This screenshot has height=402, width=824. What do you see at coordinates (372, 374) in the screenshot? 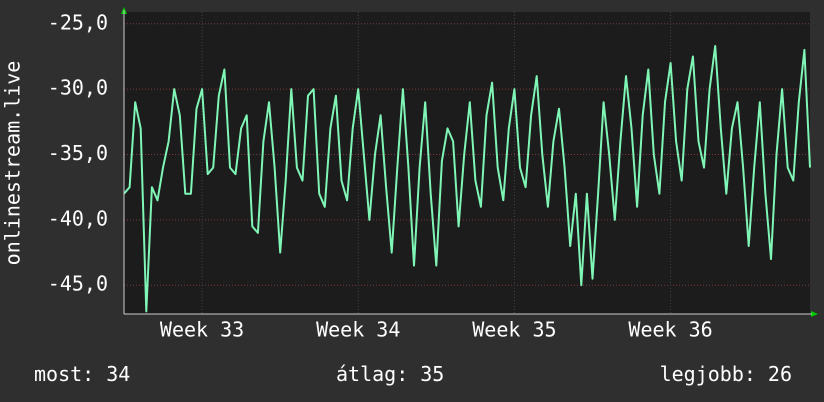
I see `stat-label: átlag:` at bounding box center [372, 374].